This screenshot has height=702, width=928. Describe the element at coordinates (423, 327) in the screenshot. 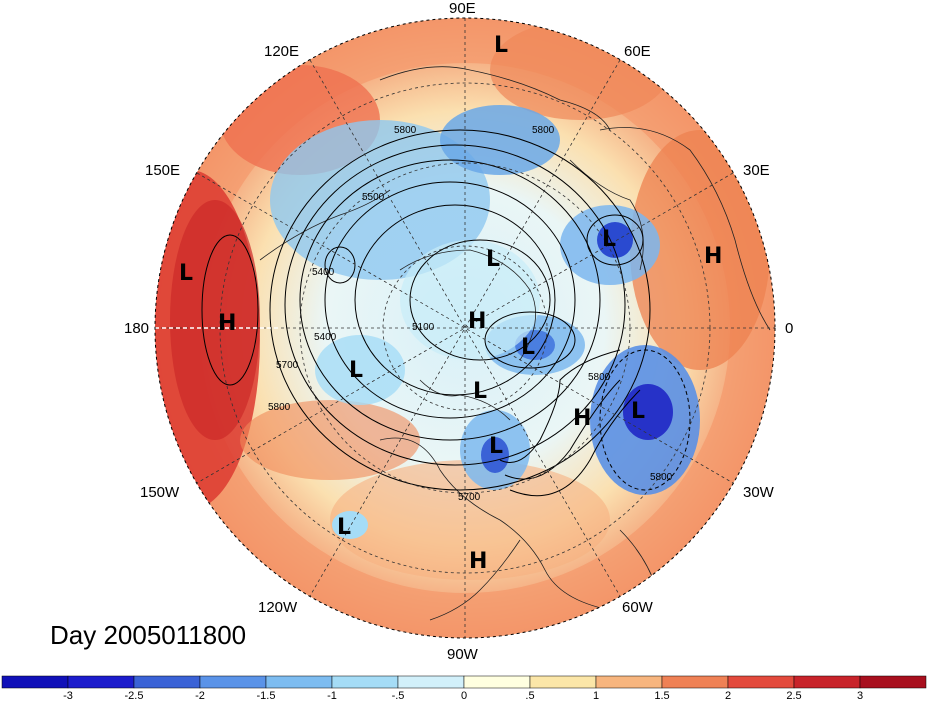

I see `contour-label: 5100` at that location.